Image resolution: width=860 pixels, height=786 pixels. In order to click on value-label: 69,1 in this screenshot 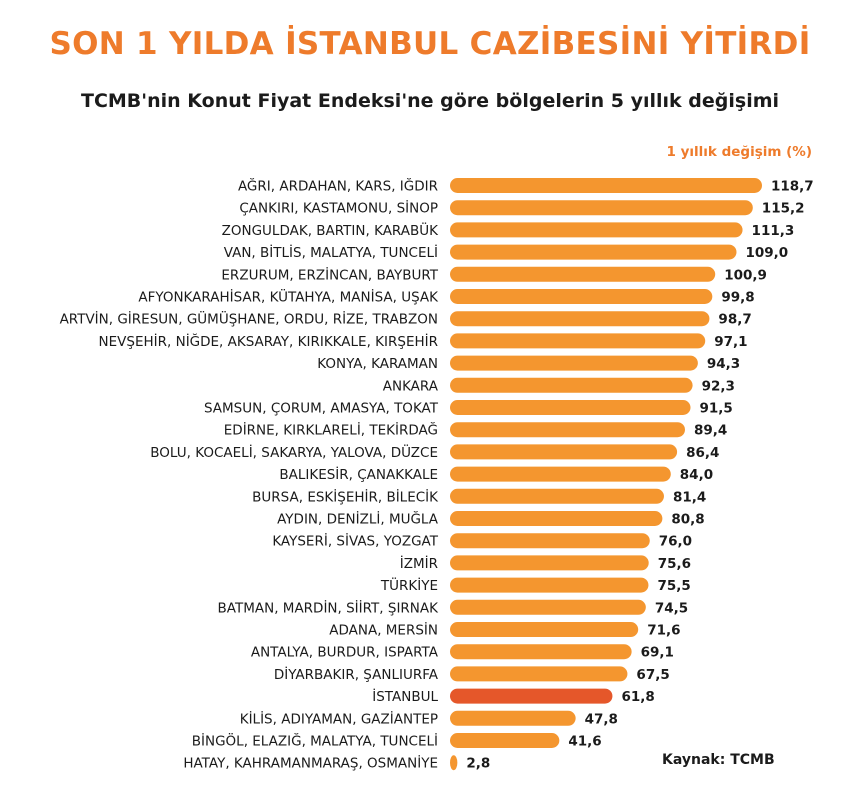, I will do `click(657, 653)`.